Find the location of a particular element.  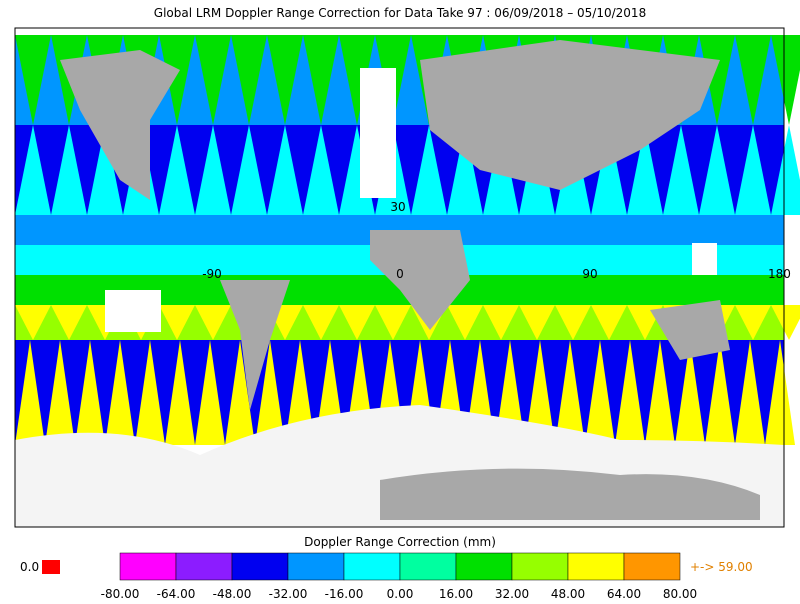

colorbar-tick-label: 0.00 is located at coordinates (400, 593).